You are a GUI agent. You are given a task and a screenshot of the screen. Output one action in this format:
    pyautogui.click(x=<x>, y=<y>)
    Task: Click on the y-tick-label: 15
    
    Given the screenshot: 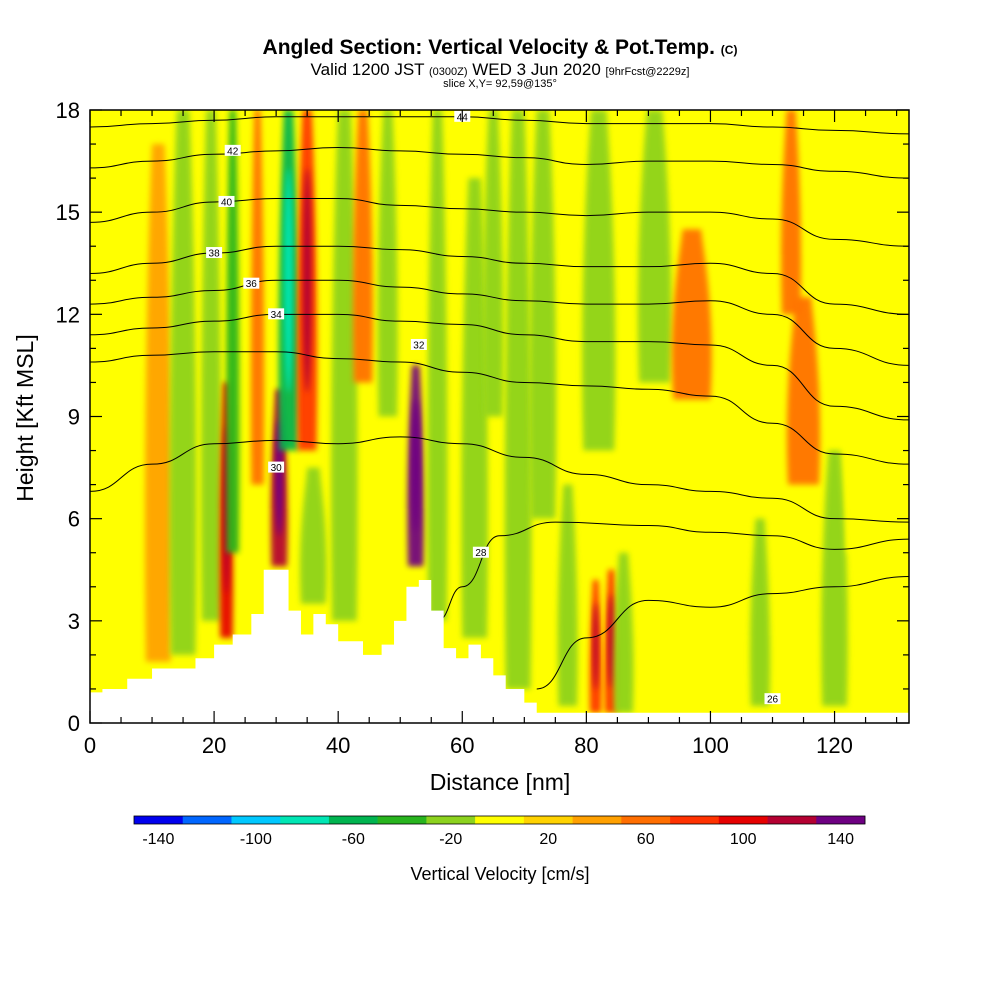 What is the action you would take?
    pyautogui.click(x=68, y=212)
    